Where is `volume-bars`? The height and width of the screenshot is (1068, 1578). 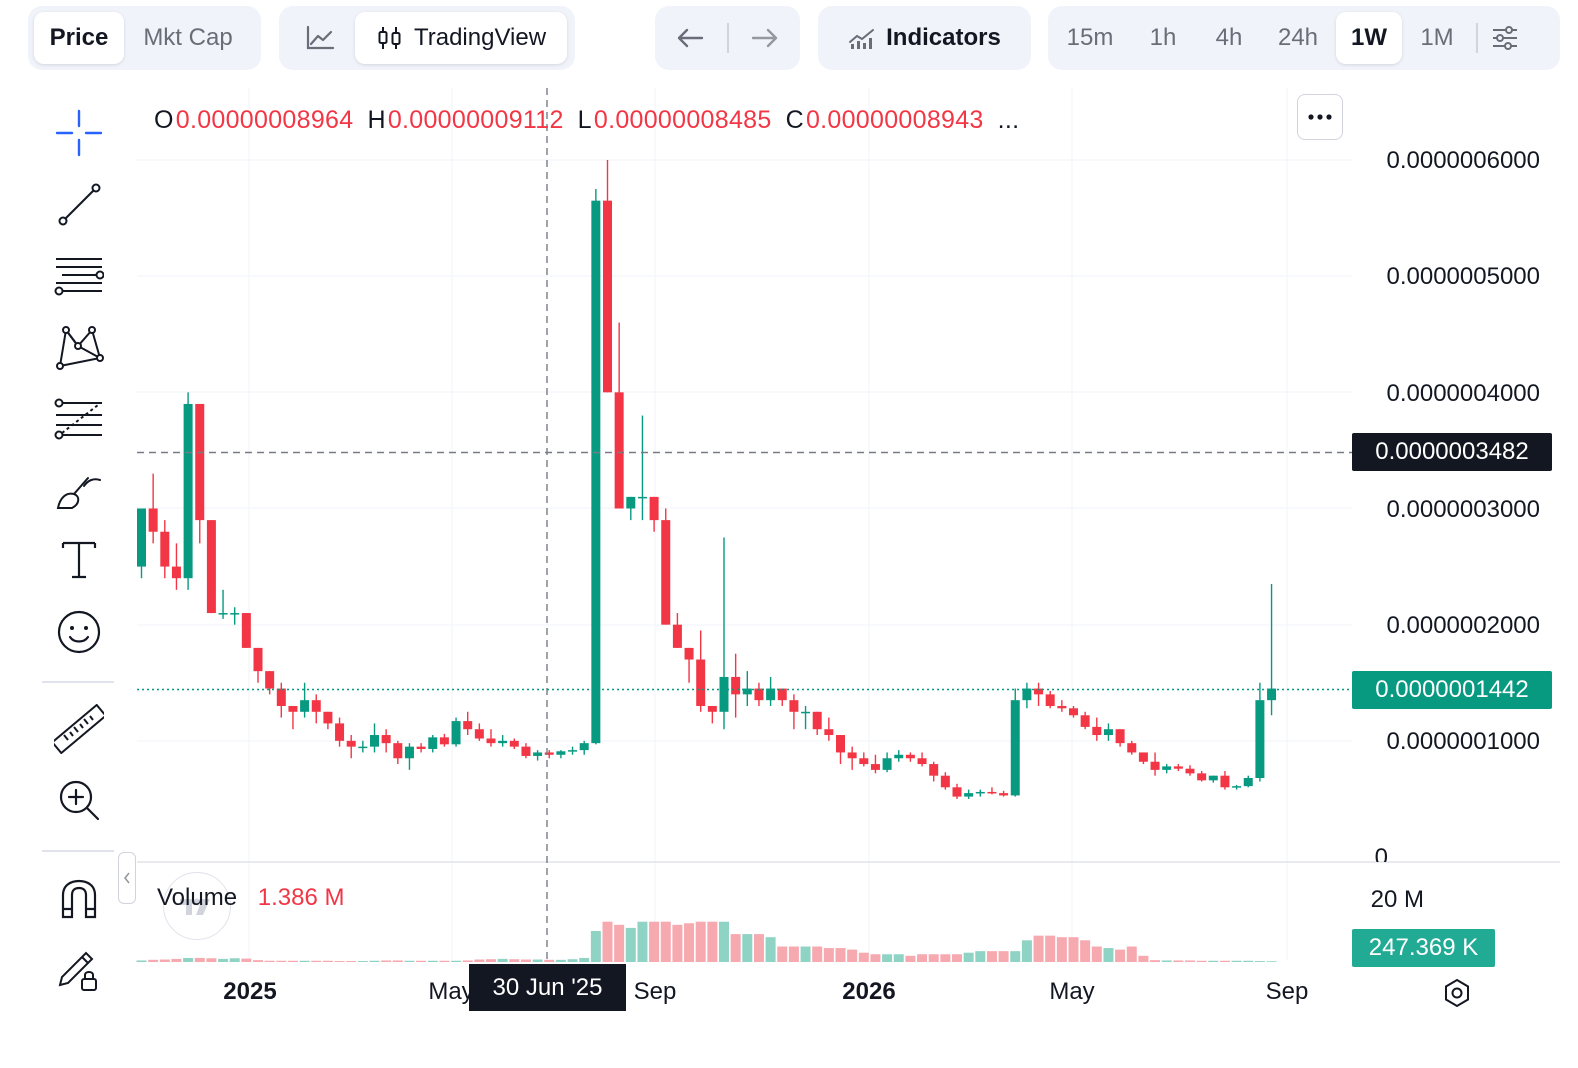
volume-bars is located at coordinates (706, 941).